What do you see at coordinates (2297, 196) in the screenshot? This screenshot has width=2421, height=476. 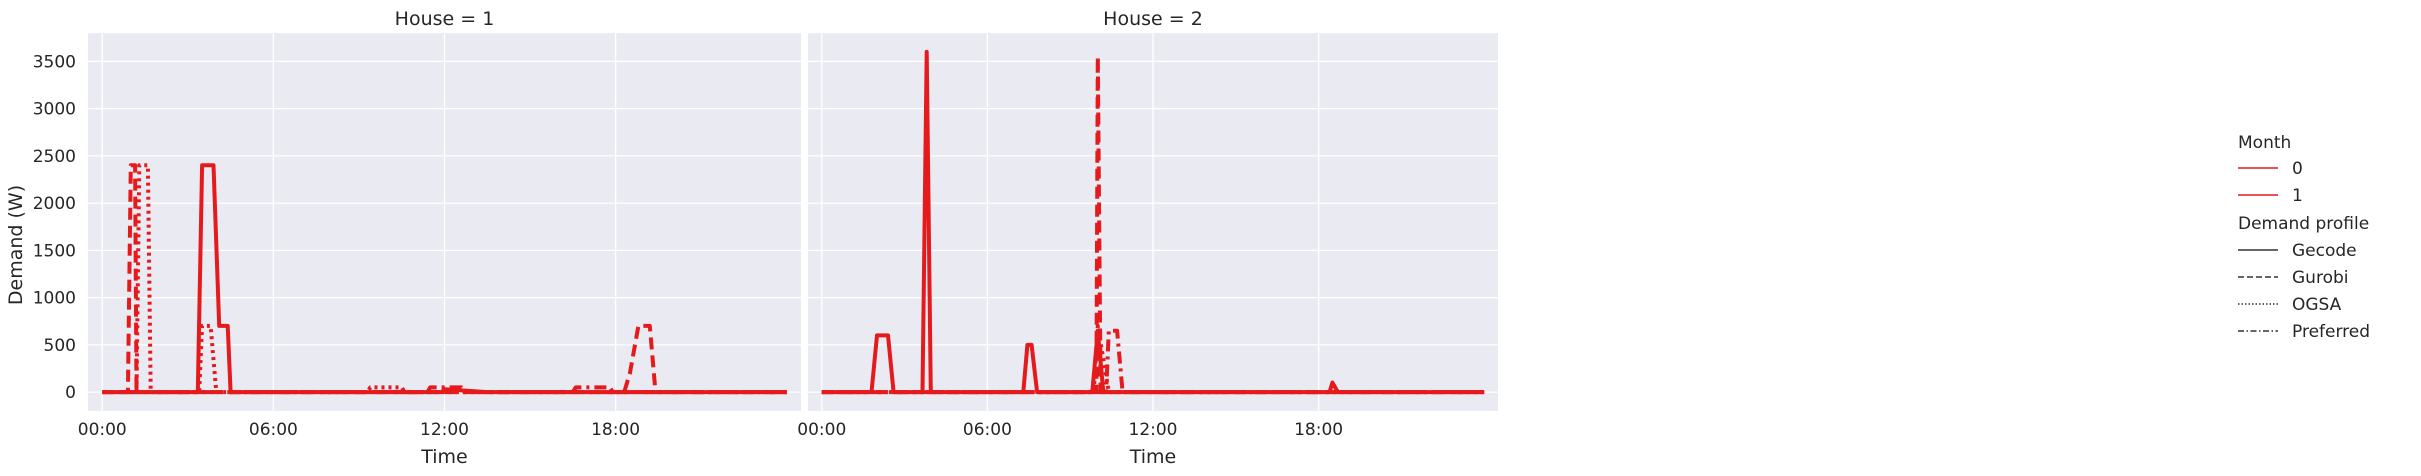 I see `legend-hue-label: 1` at bounding box center [2297, 196].